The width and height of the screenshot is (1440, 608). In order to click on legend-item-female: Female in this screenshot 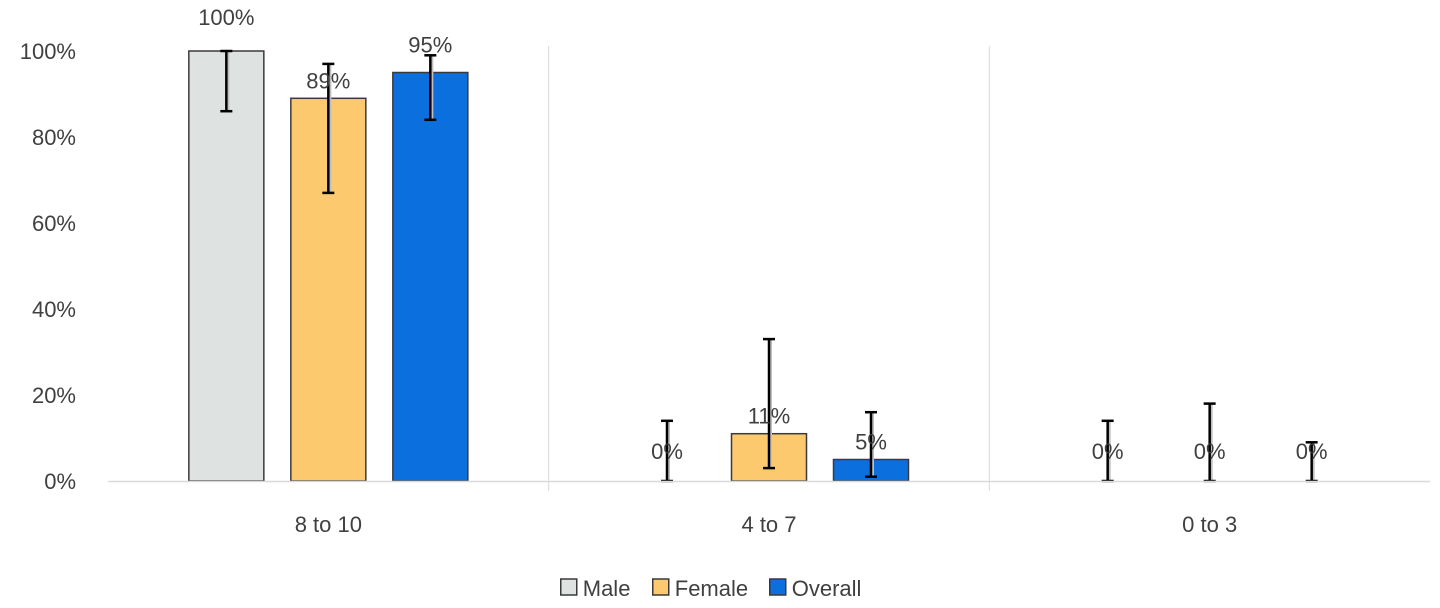, I will do `click(700, 588)`.